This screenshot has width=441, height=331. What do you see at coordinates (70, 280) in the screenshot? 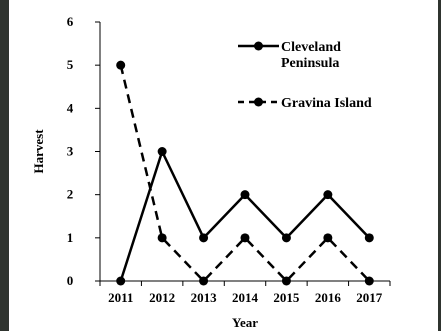
I see `y-tick-label: 0` at bounding box center [70, 280].